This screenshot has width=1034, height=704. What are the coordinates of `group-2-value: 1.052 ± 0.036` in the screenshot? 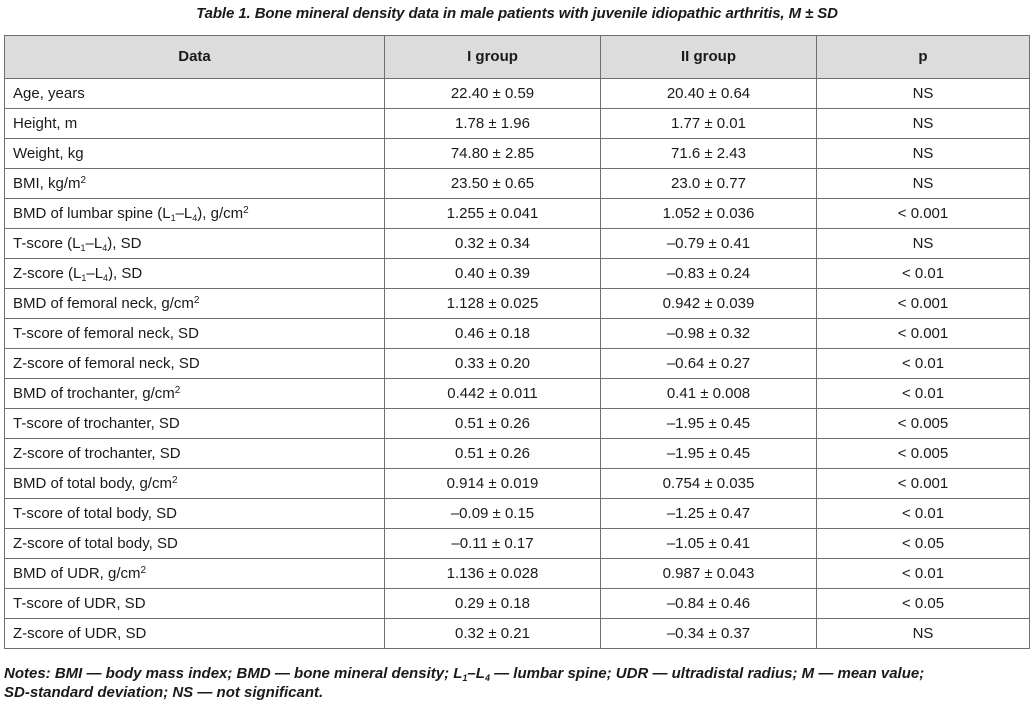 It's located at (708, 213).